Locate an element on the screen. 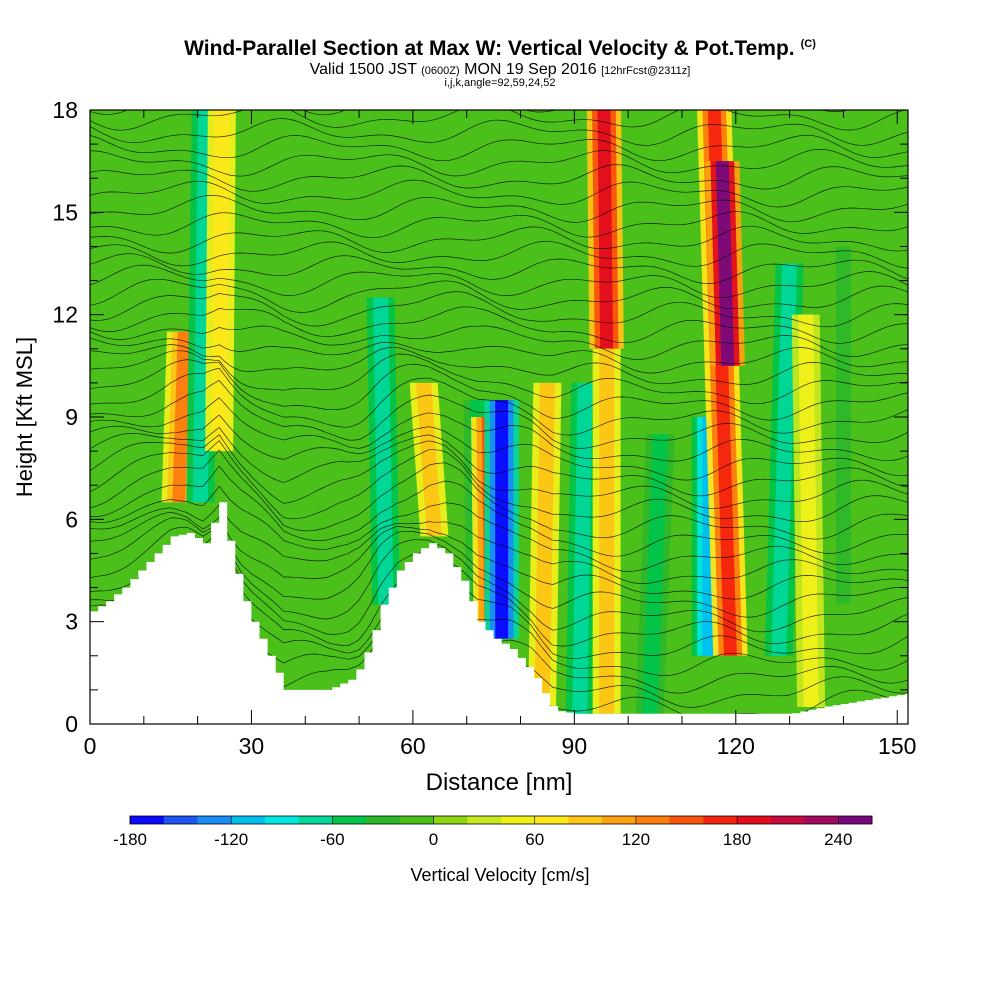 The height and width of the screenshot is (1000, 1000). x-tick-label: 30 is located at coordinates (252, 746).